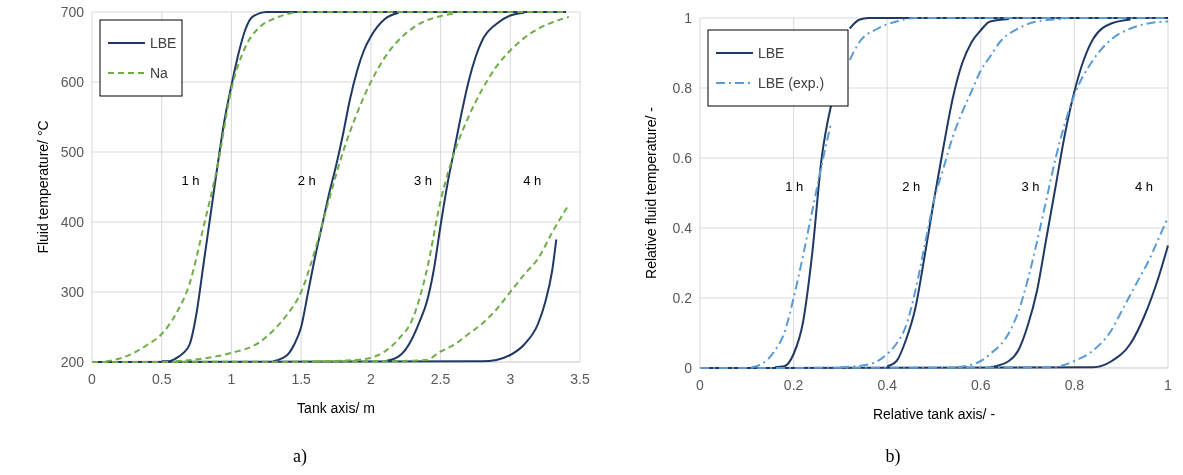  What do you see at coordinates (161, 379) in the screenshot?
I see `x-tick-label: 0.5` at bounding box center [161, 379].